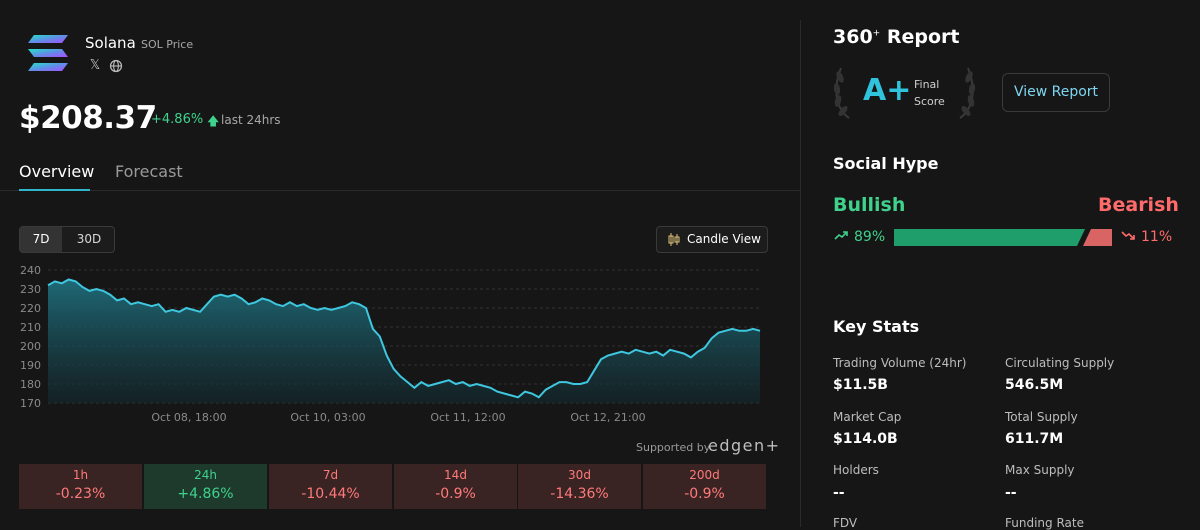 This screenshot has height=530, width=1200. What do you see at coordinates (116, 66) in the screenshot?
I see `globe-icon` at bounding box center [116, 66].